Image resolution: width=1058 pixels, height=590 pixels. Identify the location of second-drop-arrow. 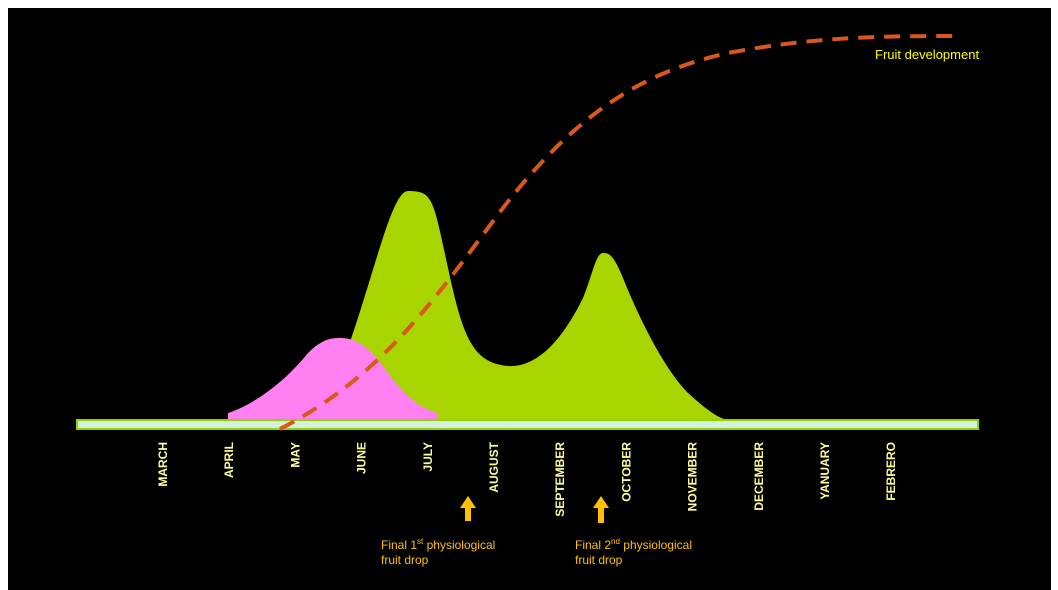
(601, 509).